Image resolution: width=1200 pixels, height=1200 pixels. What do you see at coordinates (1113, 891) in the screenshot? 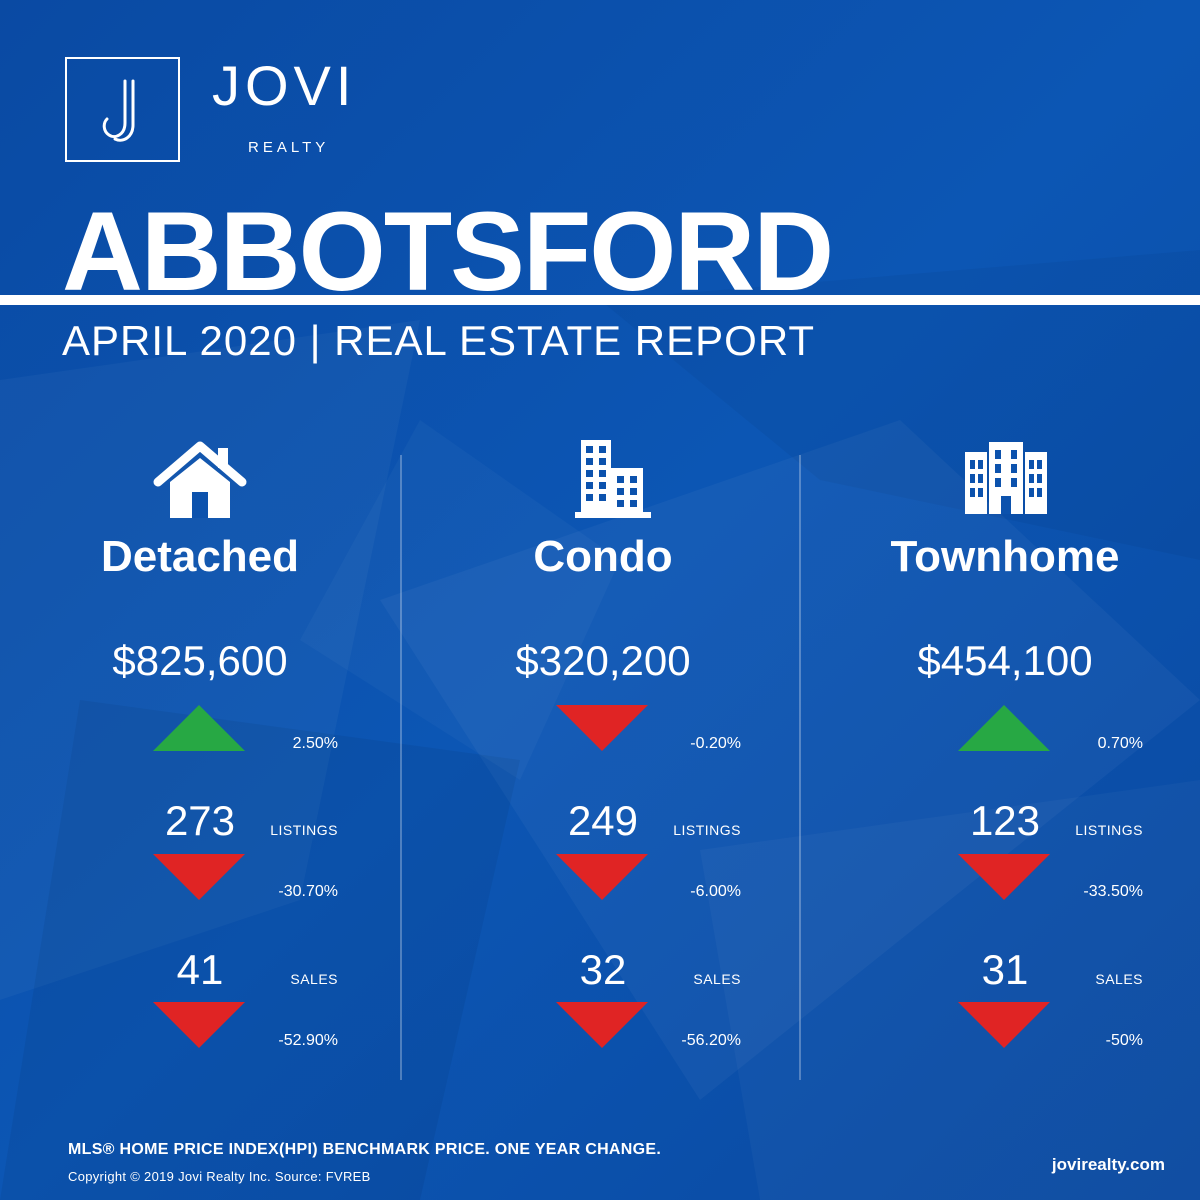
I see `listings-change: -33.50%` at bounding box center [1113, 891].